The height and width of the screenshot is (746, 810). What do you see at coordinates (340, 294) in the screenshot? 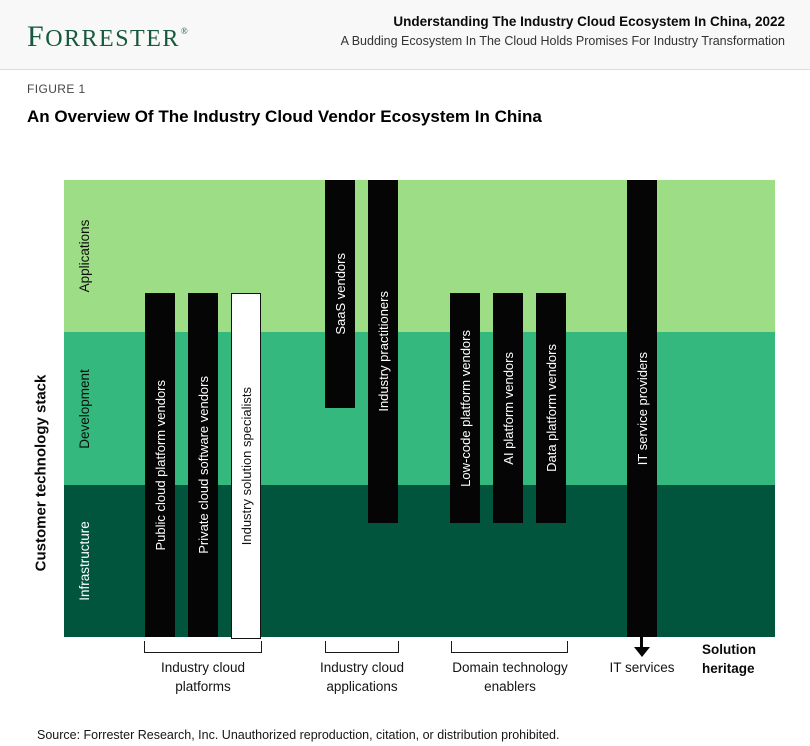
I see `vendor-bar-saas-vendors: SaaS vendors` at bounding box center [340, 294].